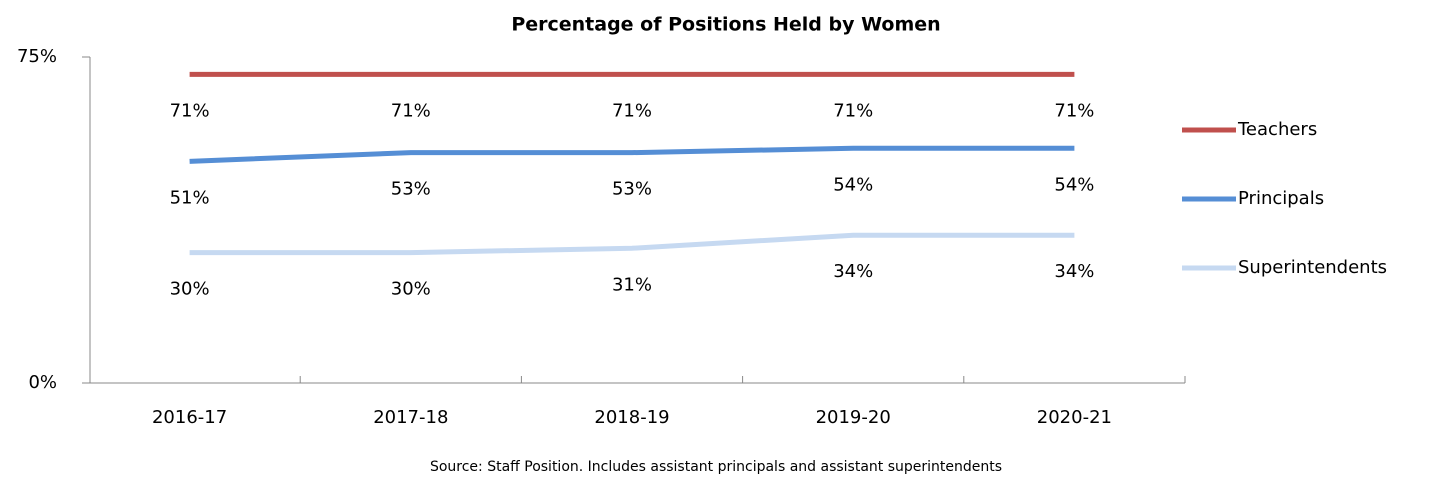  I want to click on chart-title: Percentage of Positions Held by Women, so click(725, 25).